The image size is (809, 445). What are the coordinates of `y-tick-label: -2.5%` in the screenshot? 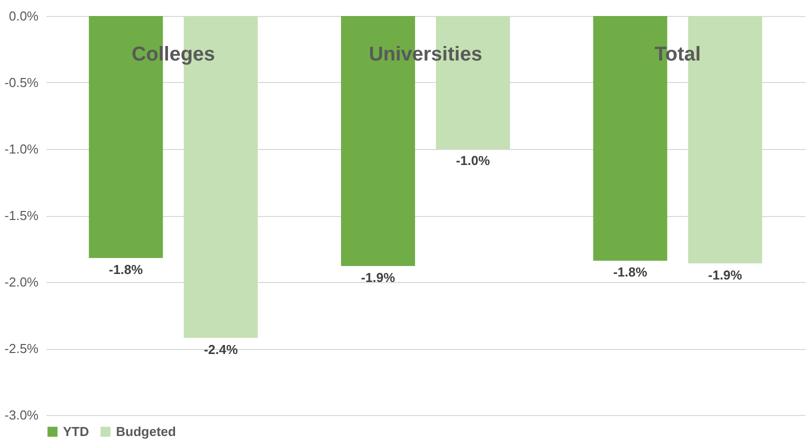 It's located at (21, 348).